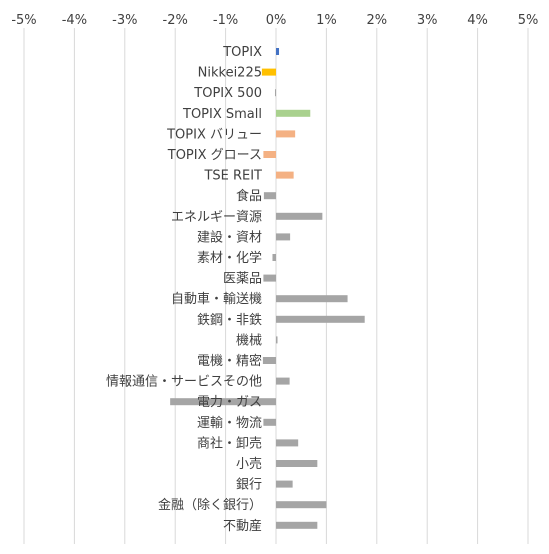  What do you see at coordinates (227, 93) in the screenshot?
I see `category-label: TOPIX 500` at bounding box center [227, 93].